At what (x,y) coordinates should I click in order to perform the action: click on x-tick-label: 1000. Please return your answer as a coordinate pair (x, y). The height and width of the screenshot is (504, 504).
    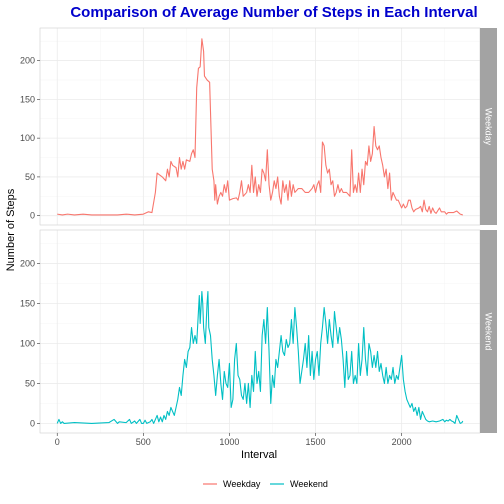
    Looking at the image, I should click on (229, 442).